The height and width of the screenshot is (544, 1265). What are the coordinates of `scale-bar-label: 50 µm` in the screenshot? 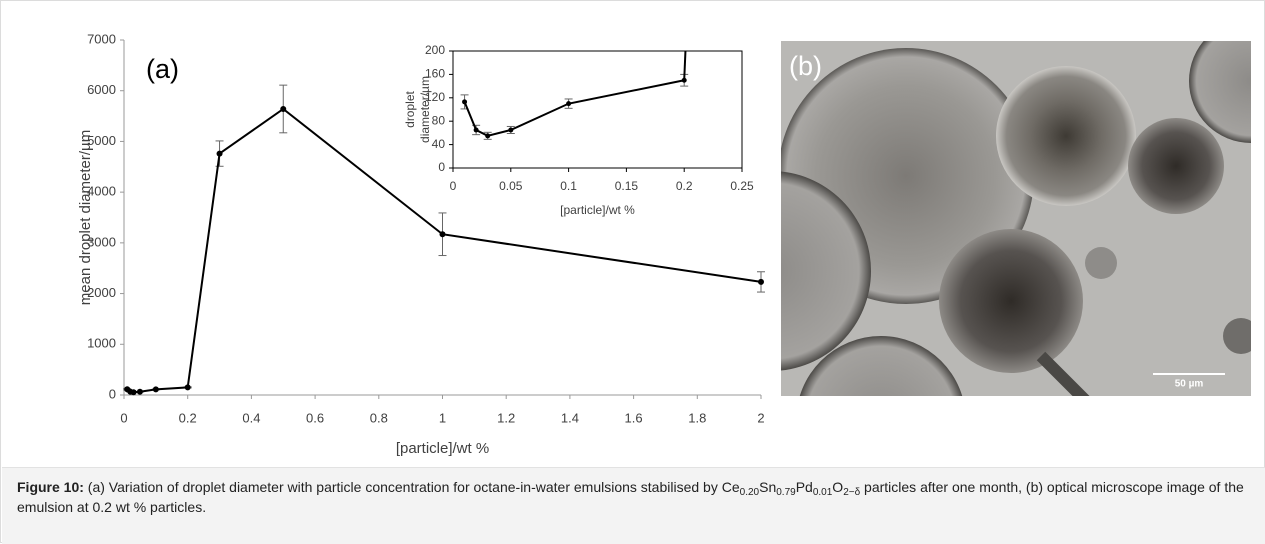 It's located at (1189, 384).